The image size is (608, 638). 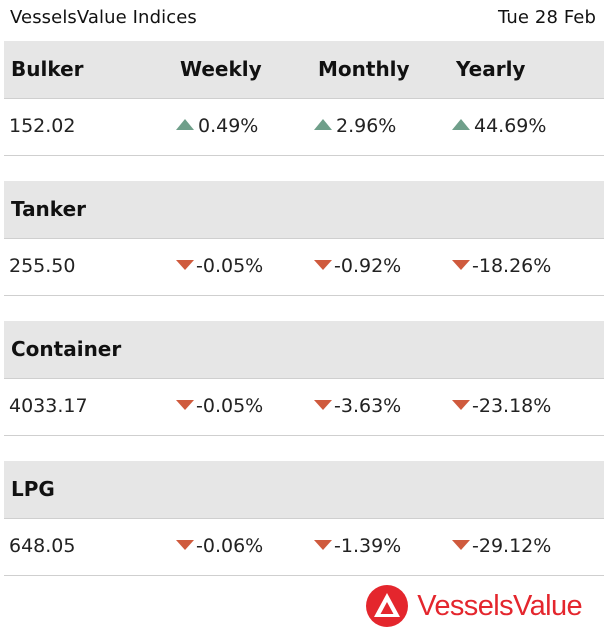 I want to click on yearly-change-value: -23.18%, so click(x=512, y=406).